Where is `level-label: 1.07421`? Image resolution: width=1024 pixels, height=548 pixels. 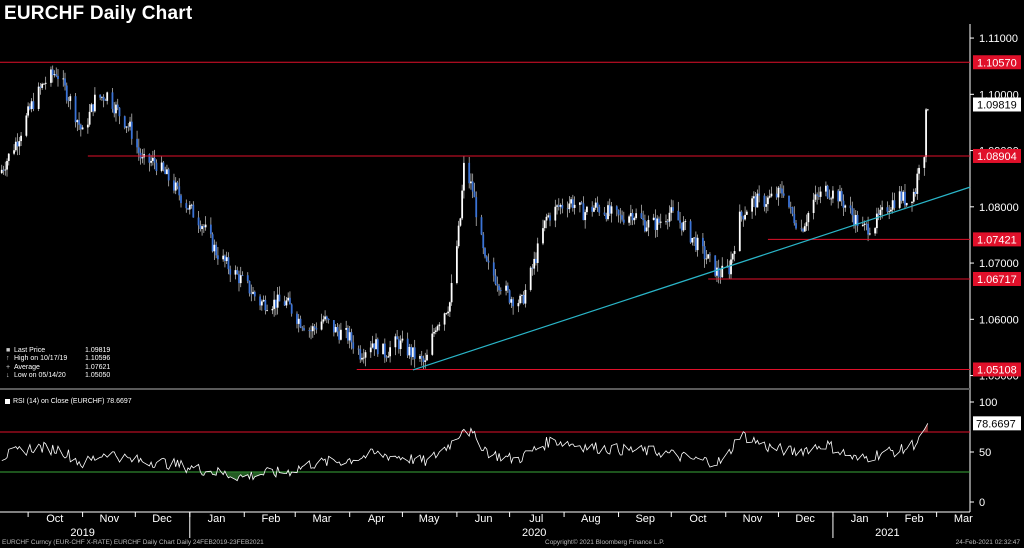
level-label: 1.07421 is located at coordinates (997, 240).